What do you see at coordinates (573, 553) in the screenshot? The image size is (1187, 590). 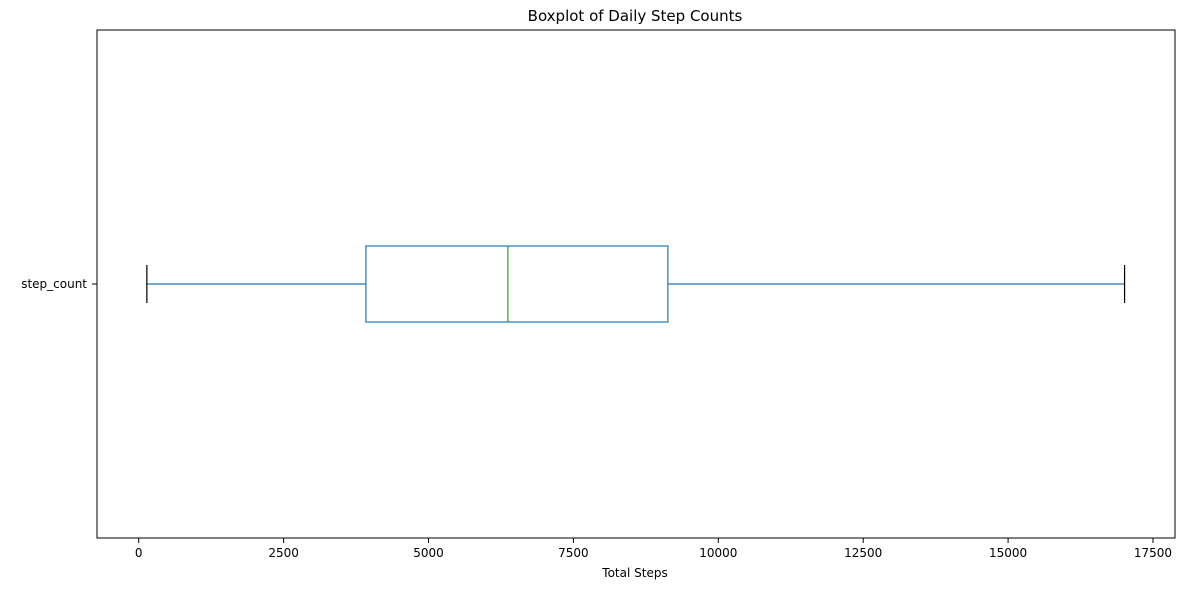 I see `x-tick-label: 7500` at bounding box center [573, 553].